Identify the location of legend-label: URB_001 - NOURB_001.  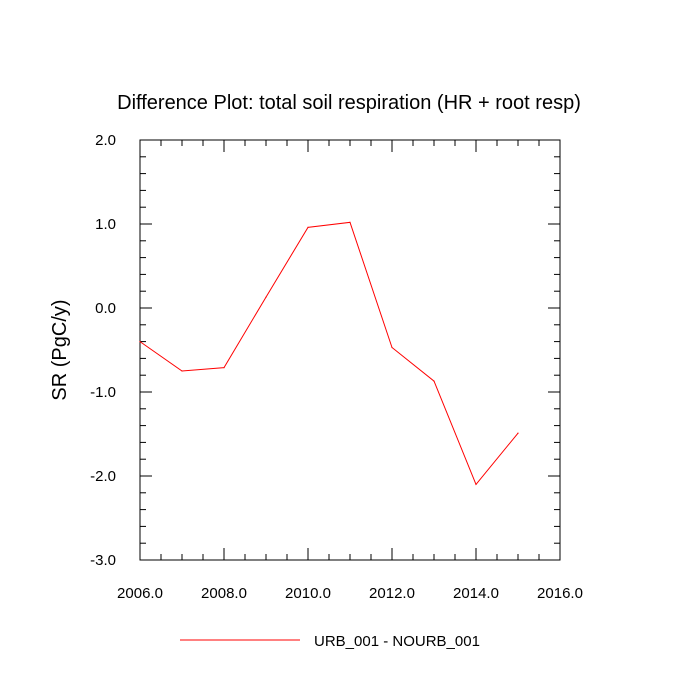
(397, 641).